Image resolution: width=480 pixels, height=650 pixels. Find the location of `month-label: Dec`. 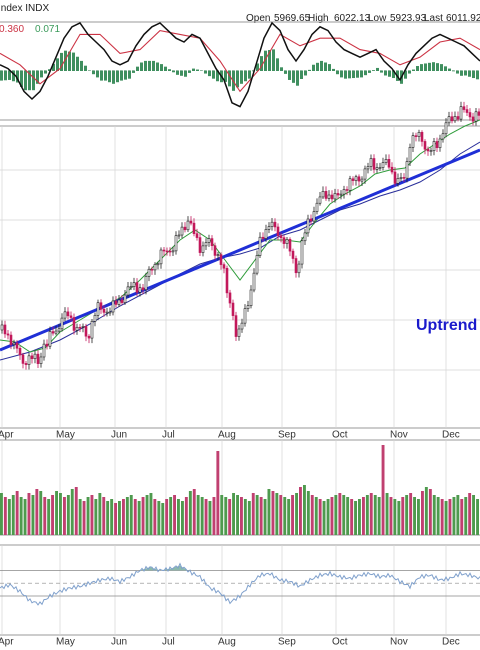

month-label: Dec is located at coordinates (451, 434).